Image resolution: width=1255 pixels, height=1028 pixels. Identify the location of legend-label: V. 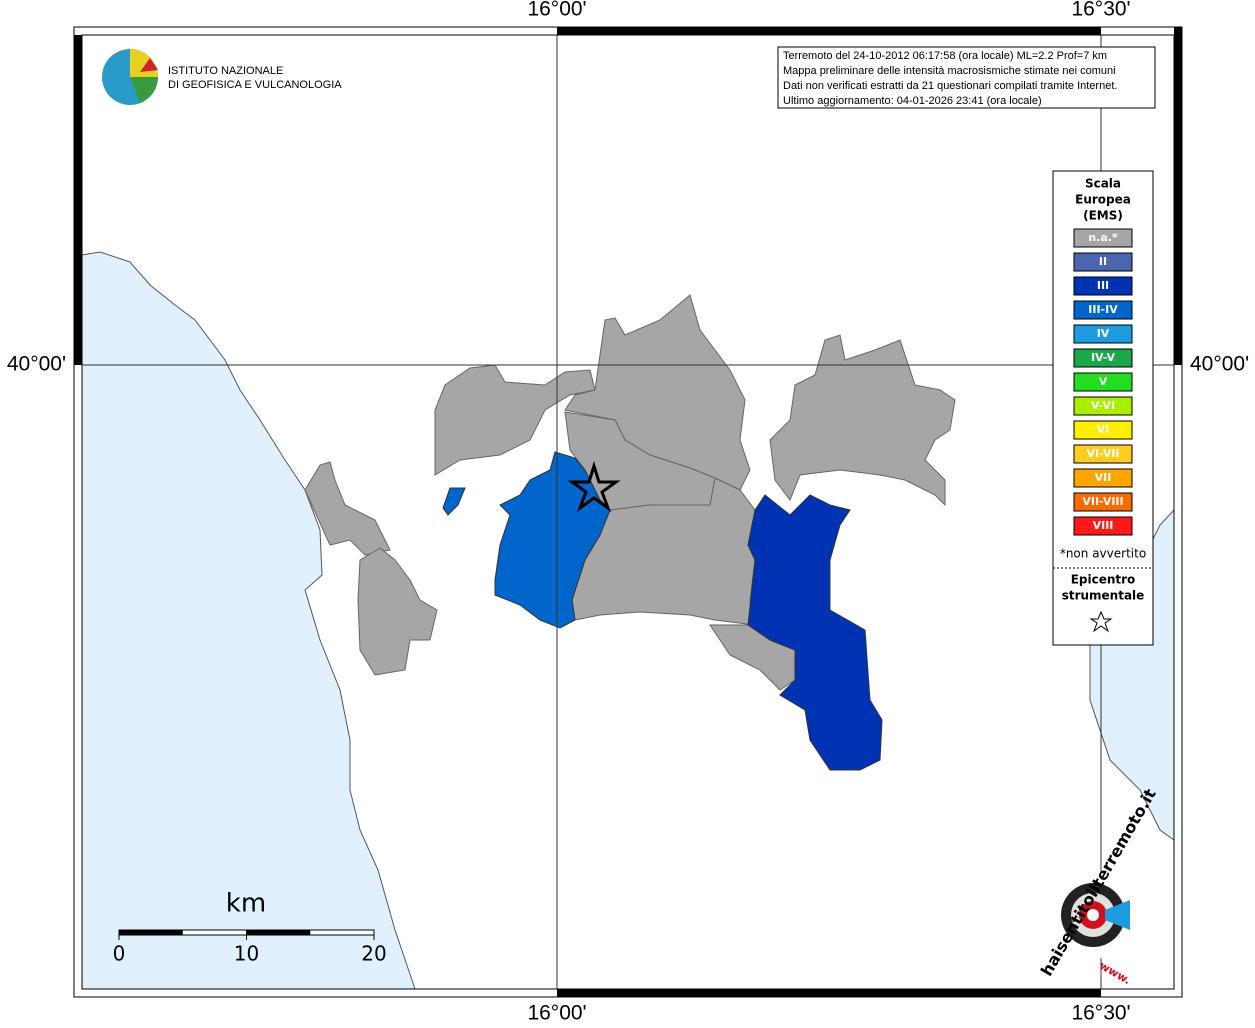
(1103, 381).